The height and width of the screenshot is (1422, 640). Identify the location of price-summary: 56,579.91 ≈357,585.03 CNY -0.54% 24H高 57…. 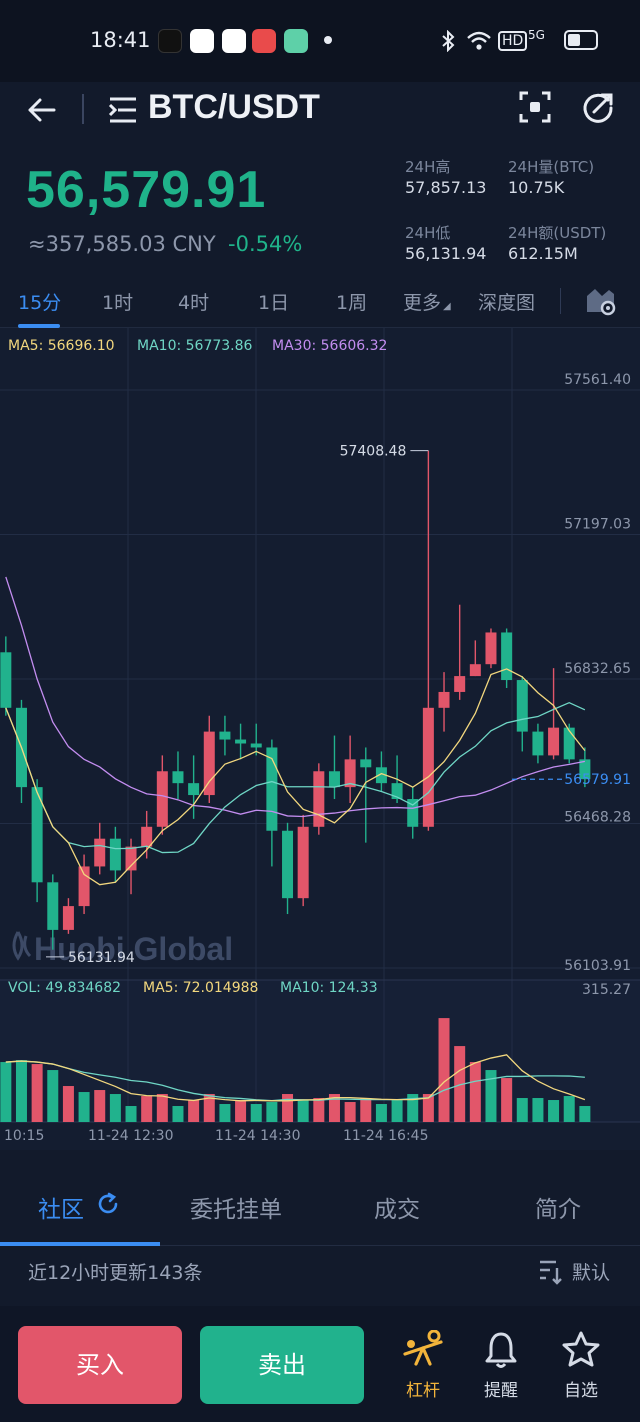
(320, 208).